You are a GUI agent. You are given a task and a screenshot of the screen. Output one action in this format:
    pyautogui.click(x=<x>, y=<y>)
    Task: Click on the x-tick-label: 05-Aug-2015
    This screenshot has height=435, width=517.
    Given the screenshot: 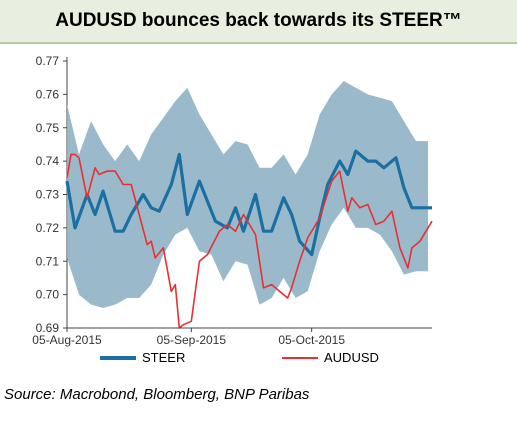 What is the action you would take?
    pyautogui.click(x=67, y=340)
    